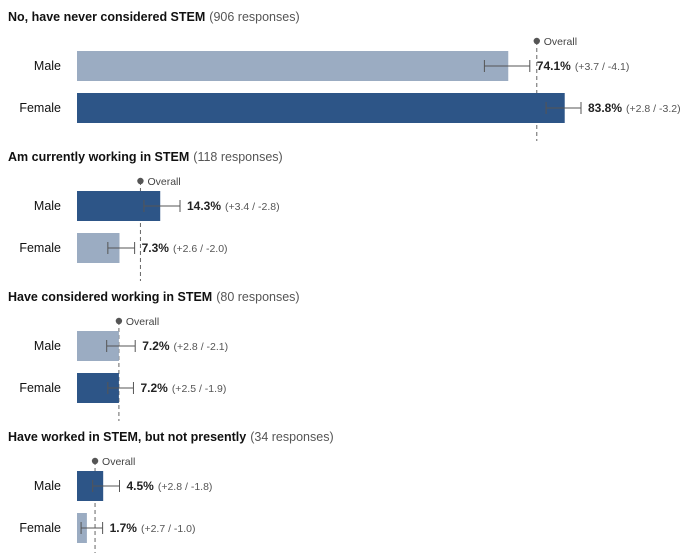  Describe the element at coordinates (201, 347) in the screenshot. I see `value-ci: (+2.8 / -2.1)` at that location.